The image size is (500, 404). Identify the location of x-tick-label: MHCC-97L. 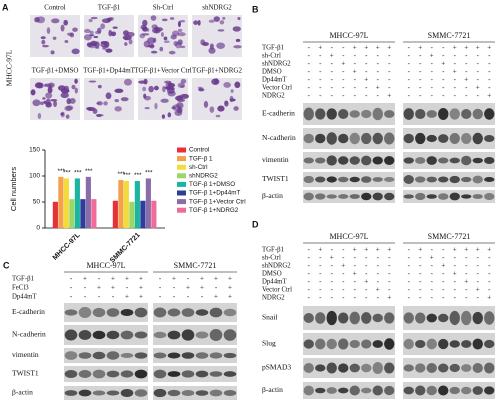
(67, 246).